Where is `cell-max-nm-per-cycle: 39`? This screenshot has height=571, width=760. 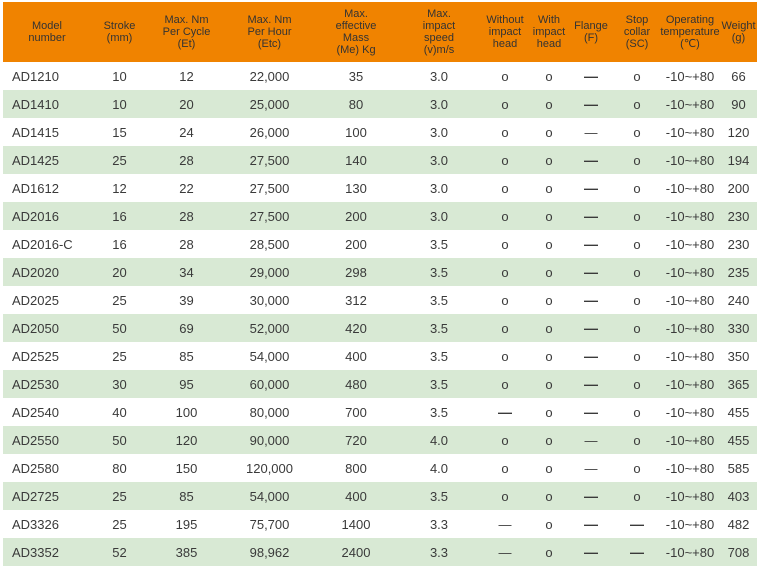 cell-max-nm-per-cycle: 39 is located at coordinates (186, 300).